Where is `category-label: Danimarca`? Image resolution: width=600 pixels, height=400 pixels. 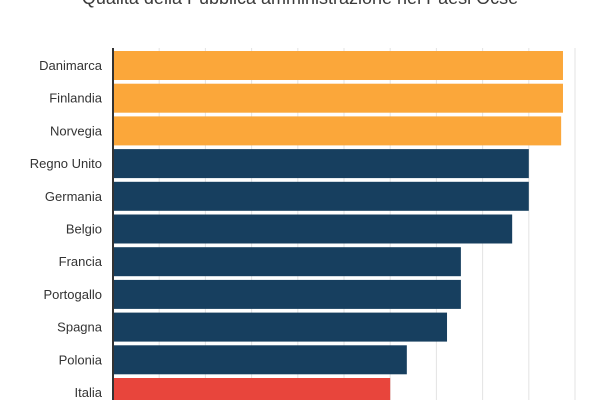
category-label: Danimarca is located at coordinates (71, 65).